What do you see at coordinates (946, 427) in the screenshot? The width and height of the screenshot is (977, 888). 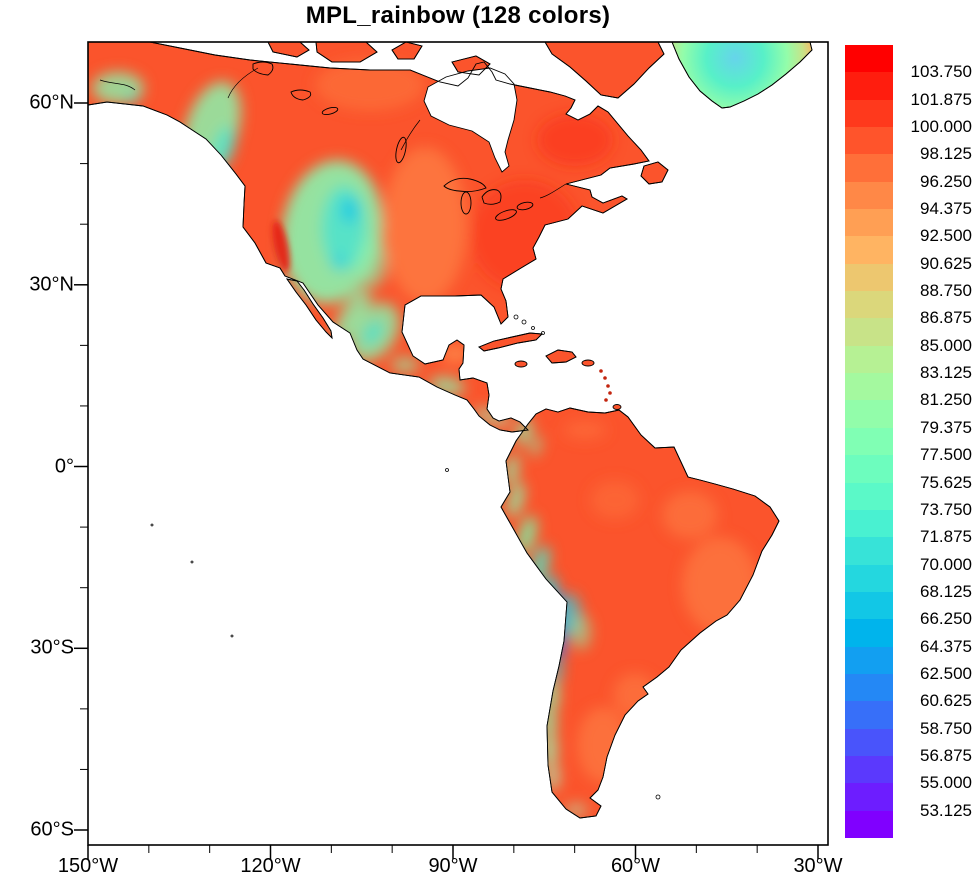 I see `colorbar-label: 79.375` at bounding box center [946, 427].